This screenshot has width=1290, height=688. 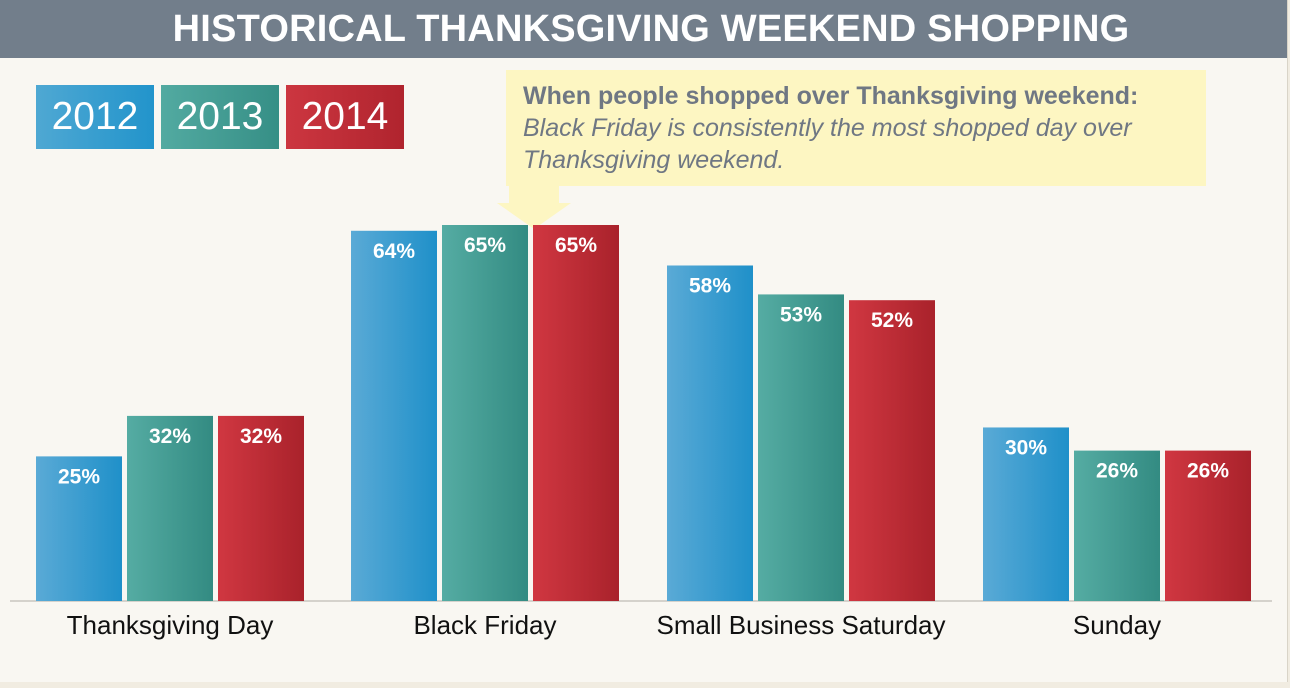 What do you see at coordinates (710, 433) in the screenshot?
I see `bar-small-business-saturday-2012` at bounding box center [710, 433].